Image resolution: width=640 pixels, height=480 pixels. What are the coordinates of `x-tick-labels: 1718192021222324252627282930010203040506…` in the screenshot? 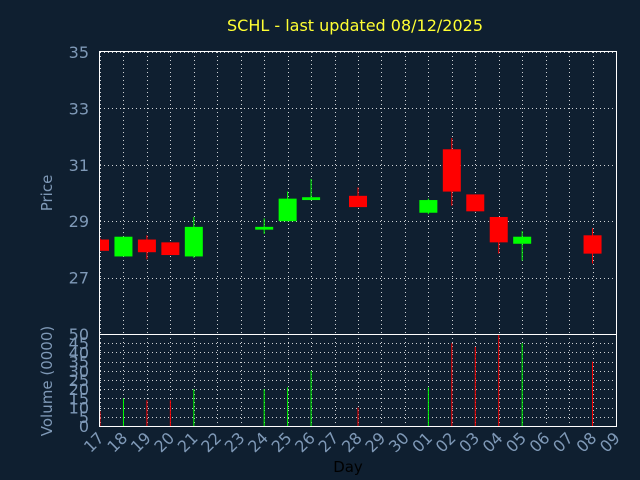 It's located at (352, 442).